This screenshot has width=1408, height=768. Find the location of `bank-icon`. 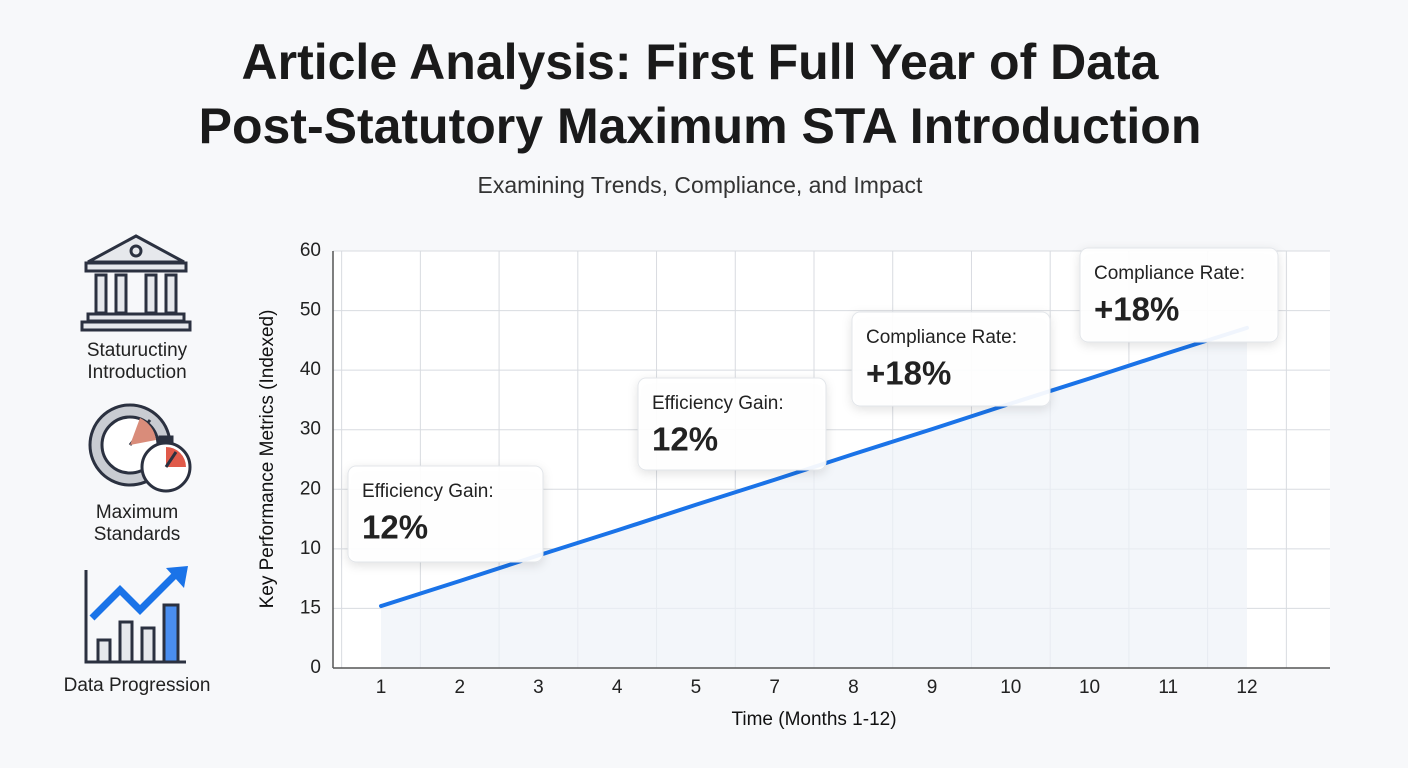

bank-icon is located at coordinates (136, 283).